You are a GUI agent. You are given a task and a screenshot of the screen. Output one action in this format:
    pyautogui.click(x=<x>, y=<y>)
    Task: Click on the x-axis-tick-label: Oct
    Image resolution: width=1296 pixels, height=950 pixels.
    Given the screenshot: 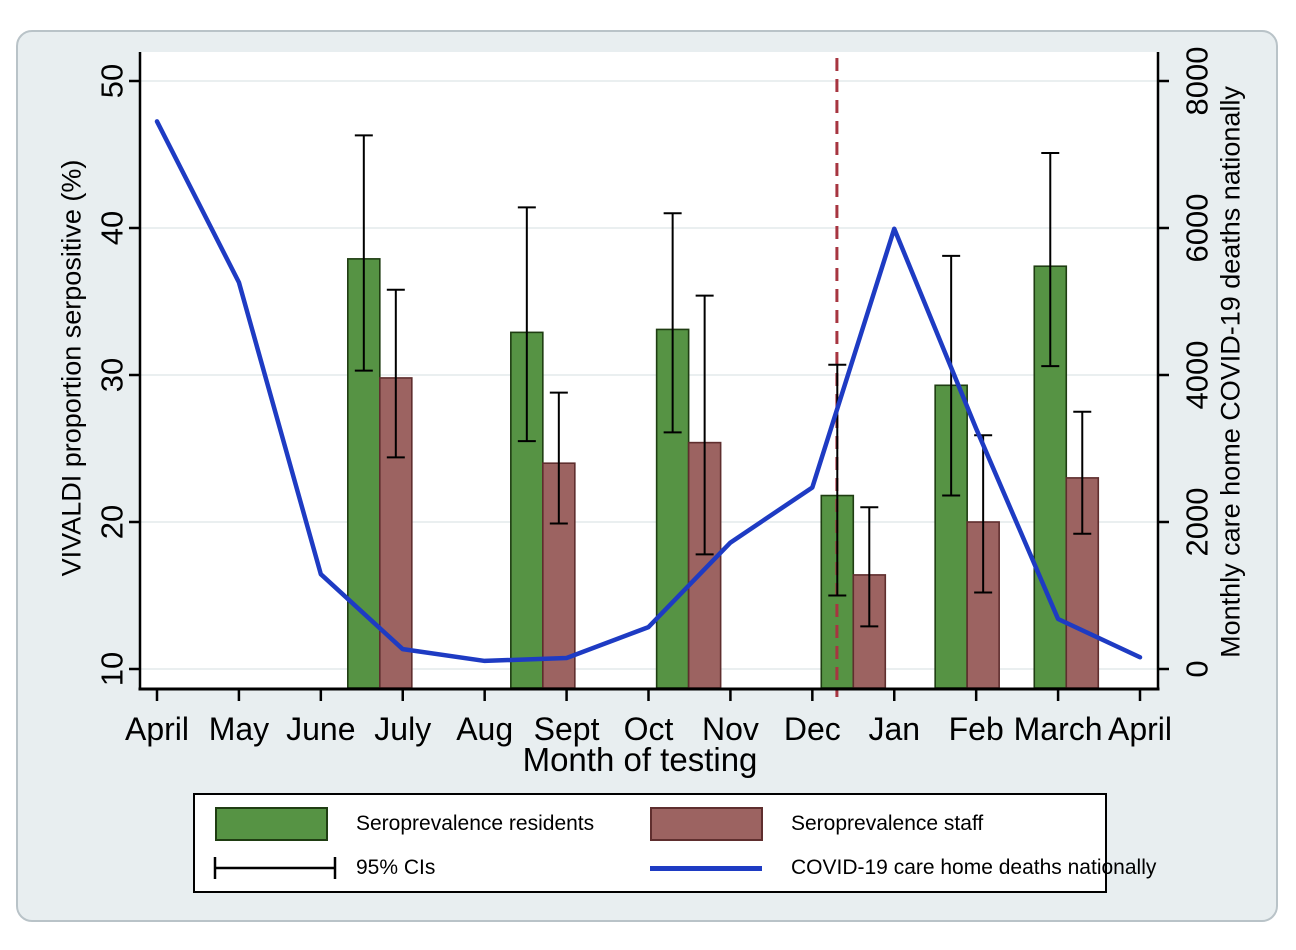 What is the action you would take?
    pyautogui.click(x=649, y=729)
    